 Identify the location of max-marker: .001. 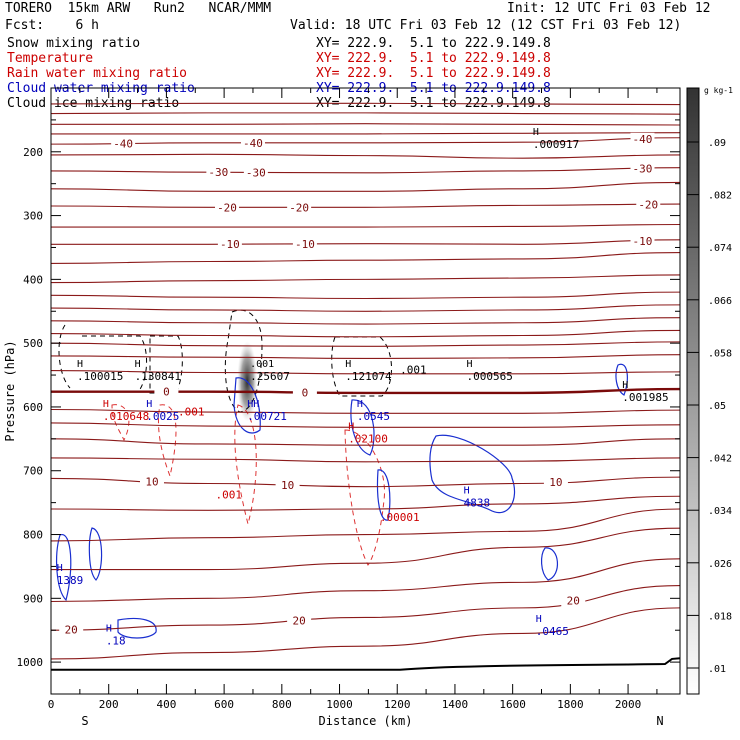
(262, 364).